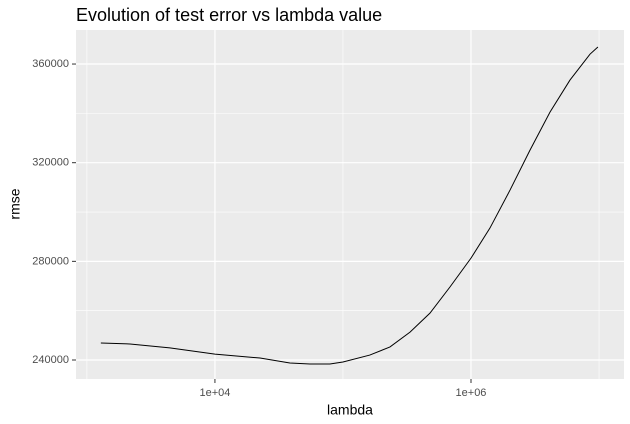 The width and height of the screenshot is (630, 424). What do you see at coordinates (50, 163) in the screenshot?
I see `y-tick-label: 320000` at bounding box center [50, 163].